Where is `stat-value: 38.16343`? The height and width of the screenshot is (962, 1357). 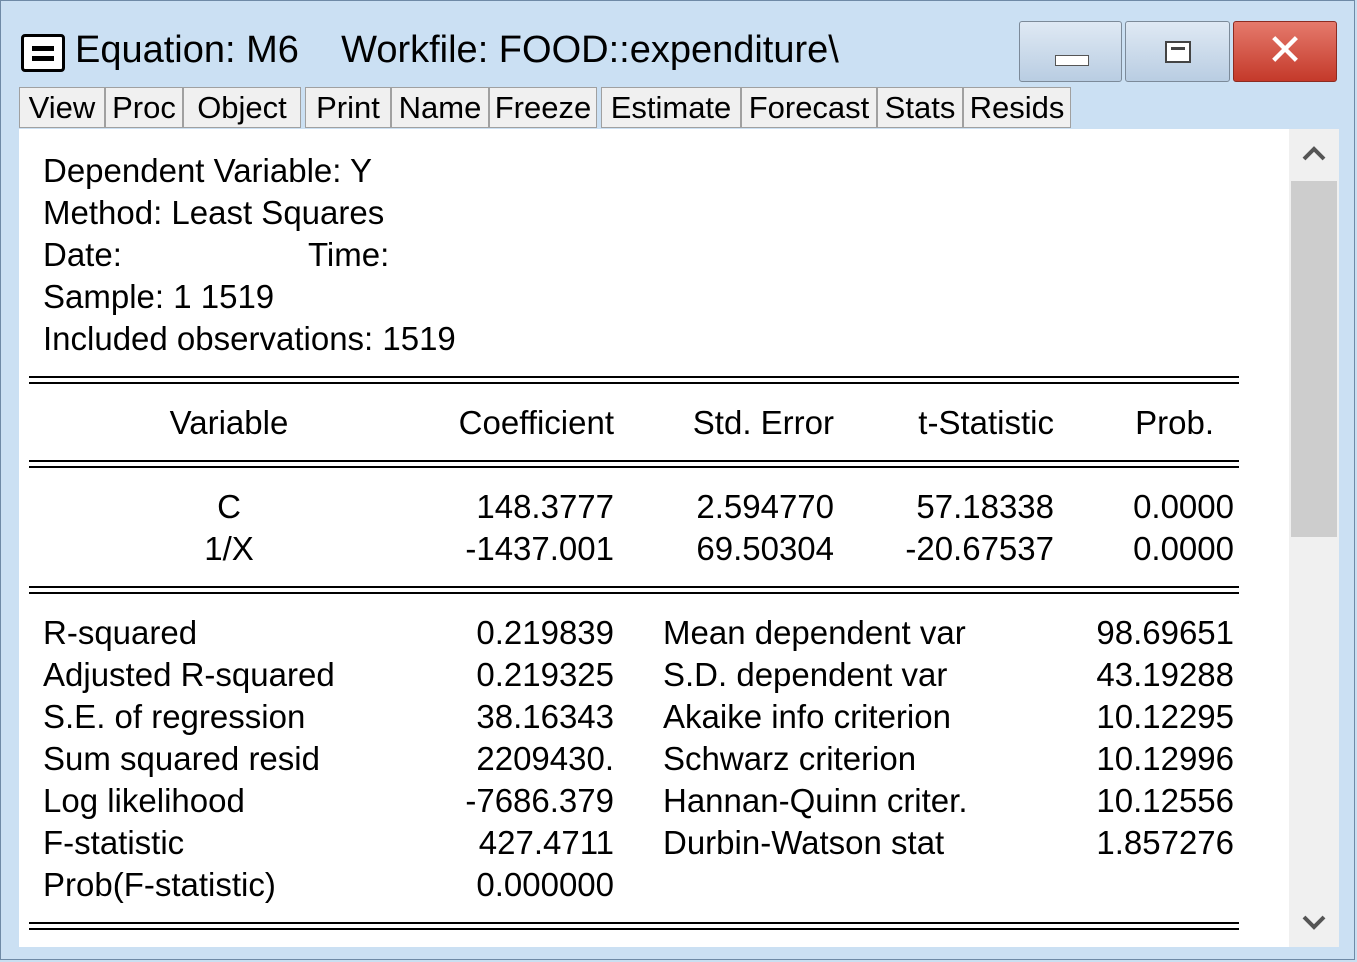
stat-value: 38.16343 is located at coordinates (545, 716).